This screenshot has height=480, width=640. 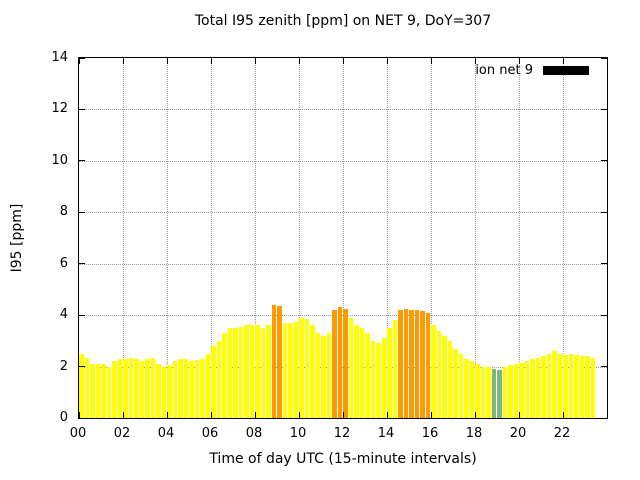 I want to click on x-tick-label: 14, so click(x=386, y=433).